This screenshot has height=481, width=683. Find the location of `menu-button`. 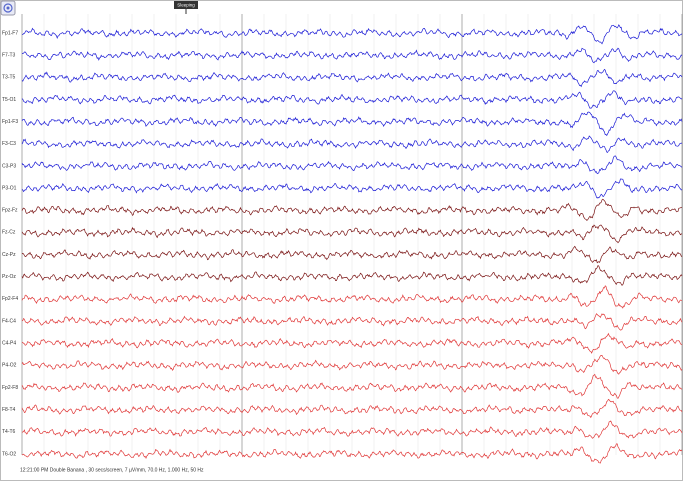

menu-button is located at coordinates (8, 8).